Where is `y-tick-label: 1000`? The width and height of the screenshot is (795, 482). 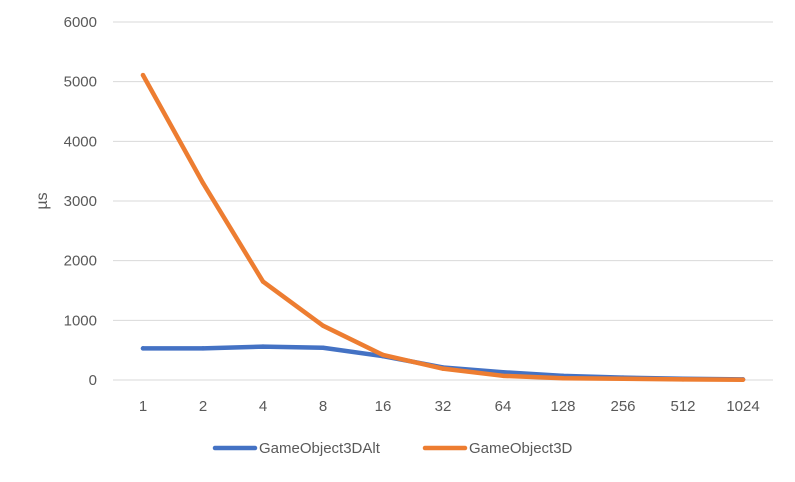
y-tick-label: 1000 is located at coordinates (80, 320).